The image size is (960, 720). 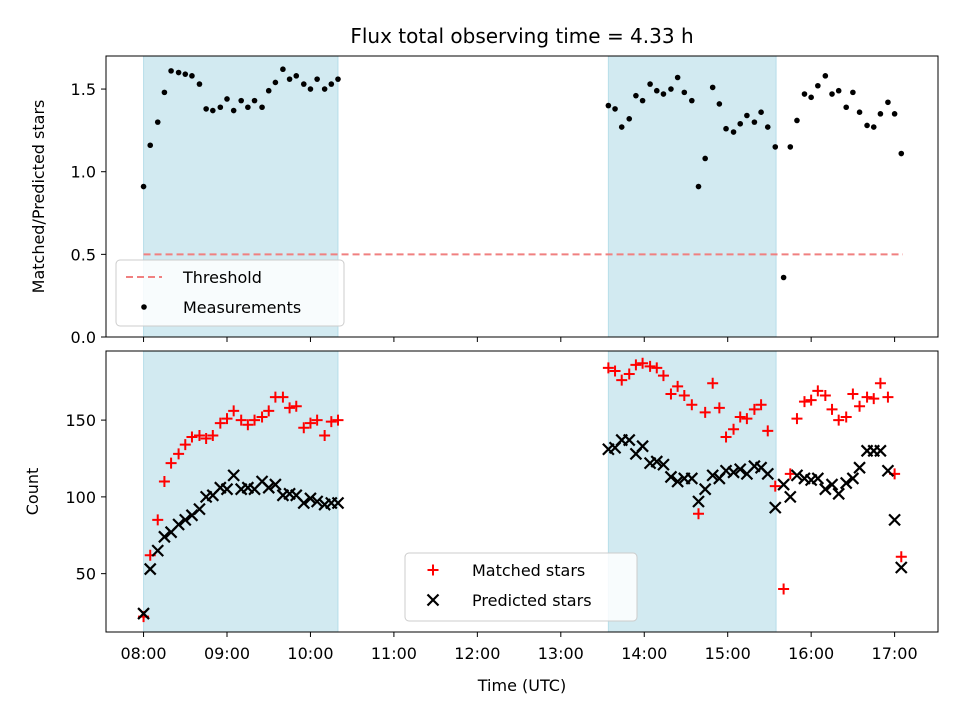 What do you see at coordinates (83, 337) in the screenshot?
I see `y-tick-label: 0.0` at bounding box center [83, 337].